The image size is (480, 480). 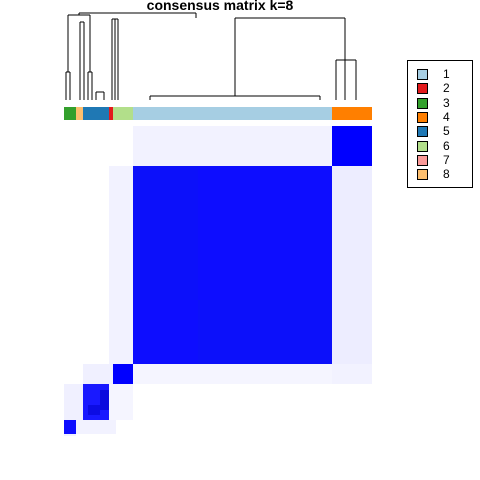 I want to click on legend-label: 6, so click(x=446, y=145).